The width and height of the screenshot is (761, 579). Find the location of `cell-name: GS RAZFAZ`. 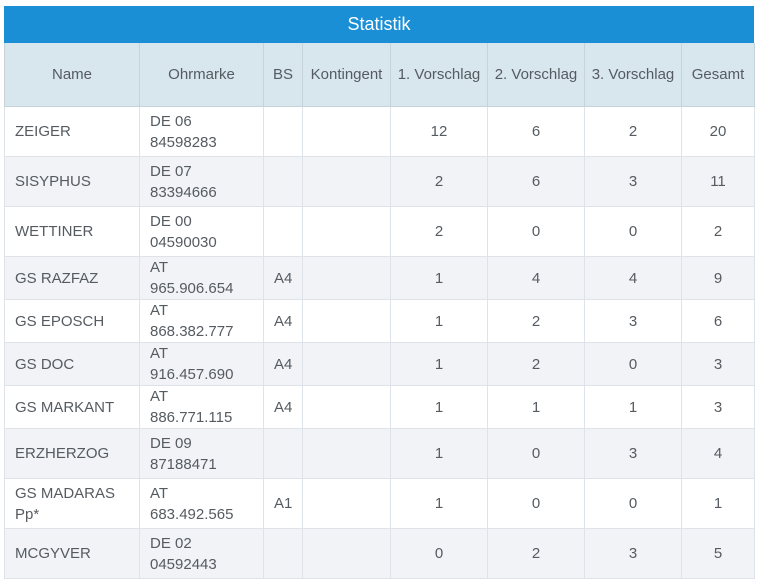

cell-name: GS RAZFAZ is located at coordinates (72, 278).